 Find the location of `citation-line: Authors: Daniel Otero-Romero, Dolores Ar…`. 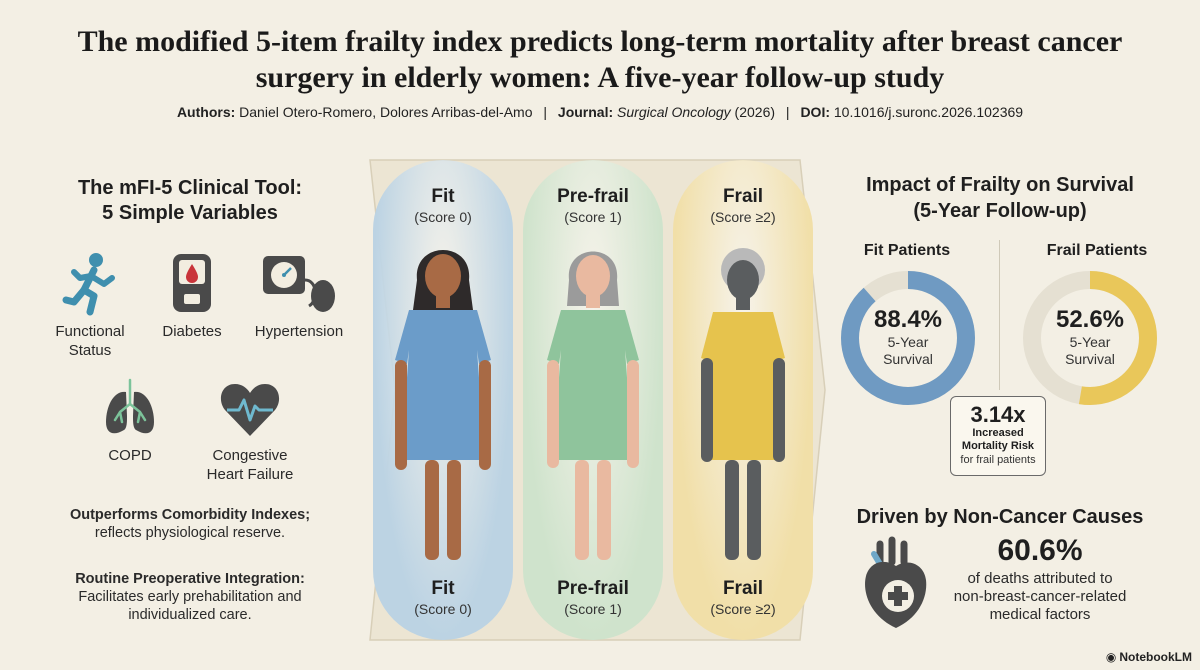

citation-line: Authors: Daniel Otero-Romero, Dolores Ar… is located at coordinates (600, 112).